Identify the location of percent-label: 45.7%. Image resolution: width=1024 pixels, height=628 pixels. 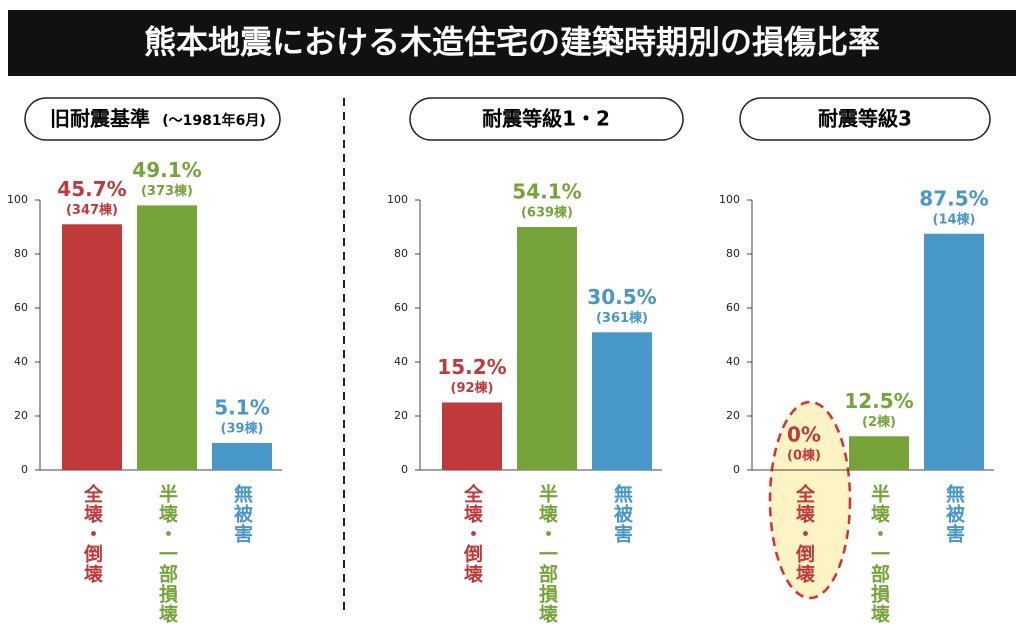
(91, 189).